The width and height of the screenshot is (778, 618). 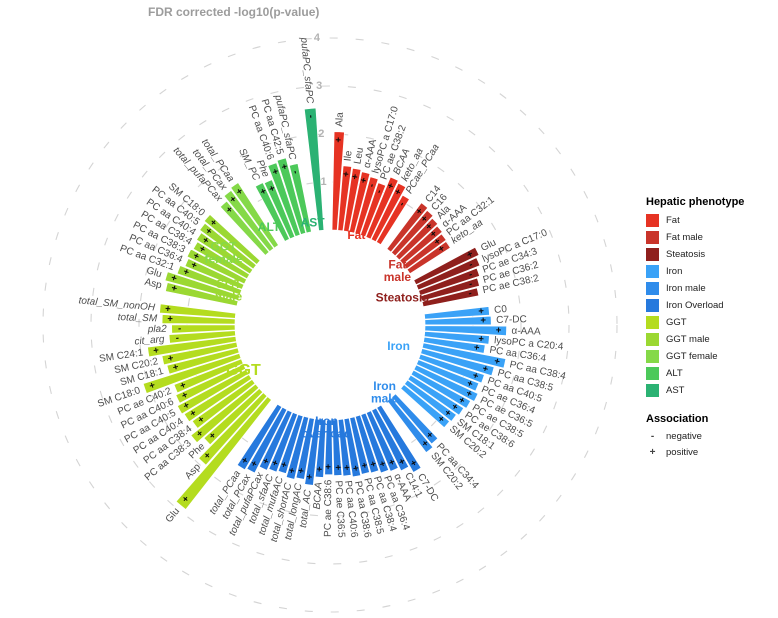 I want to click on legend-item: ALT, so click(x=711, y=373).